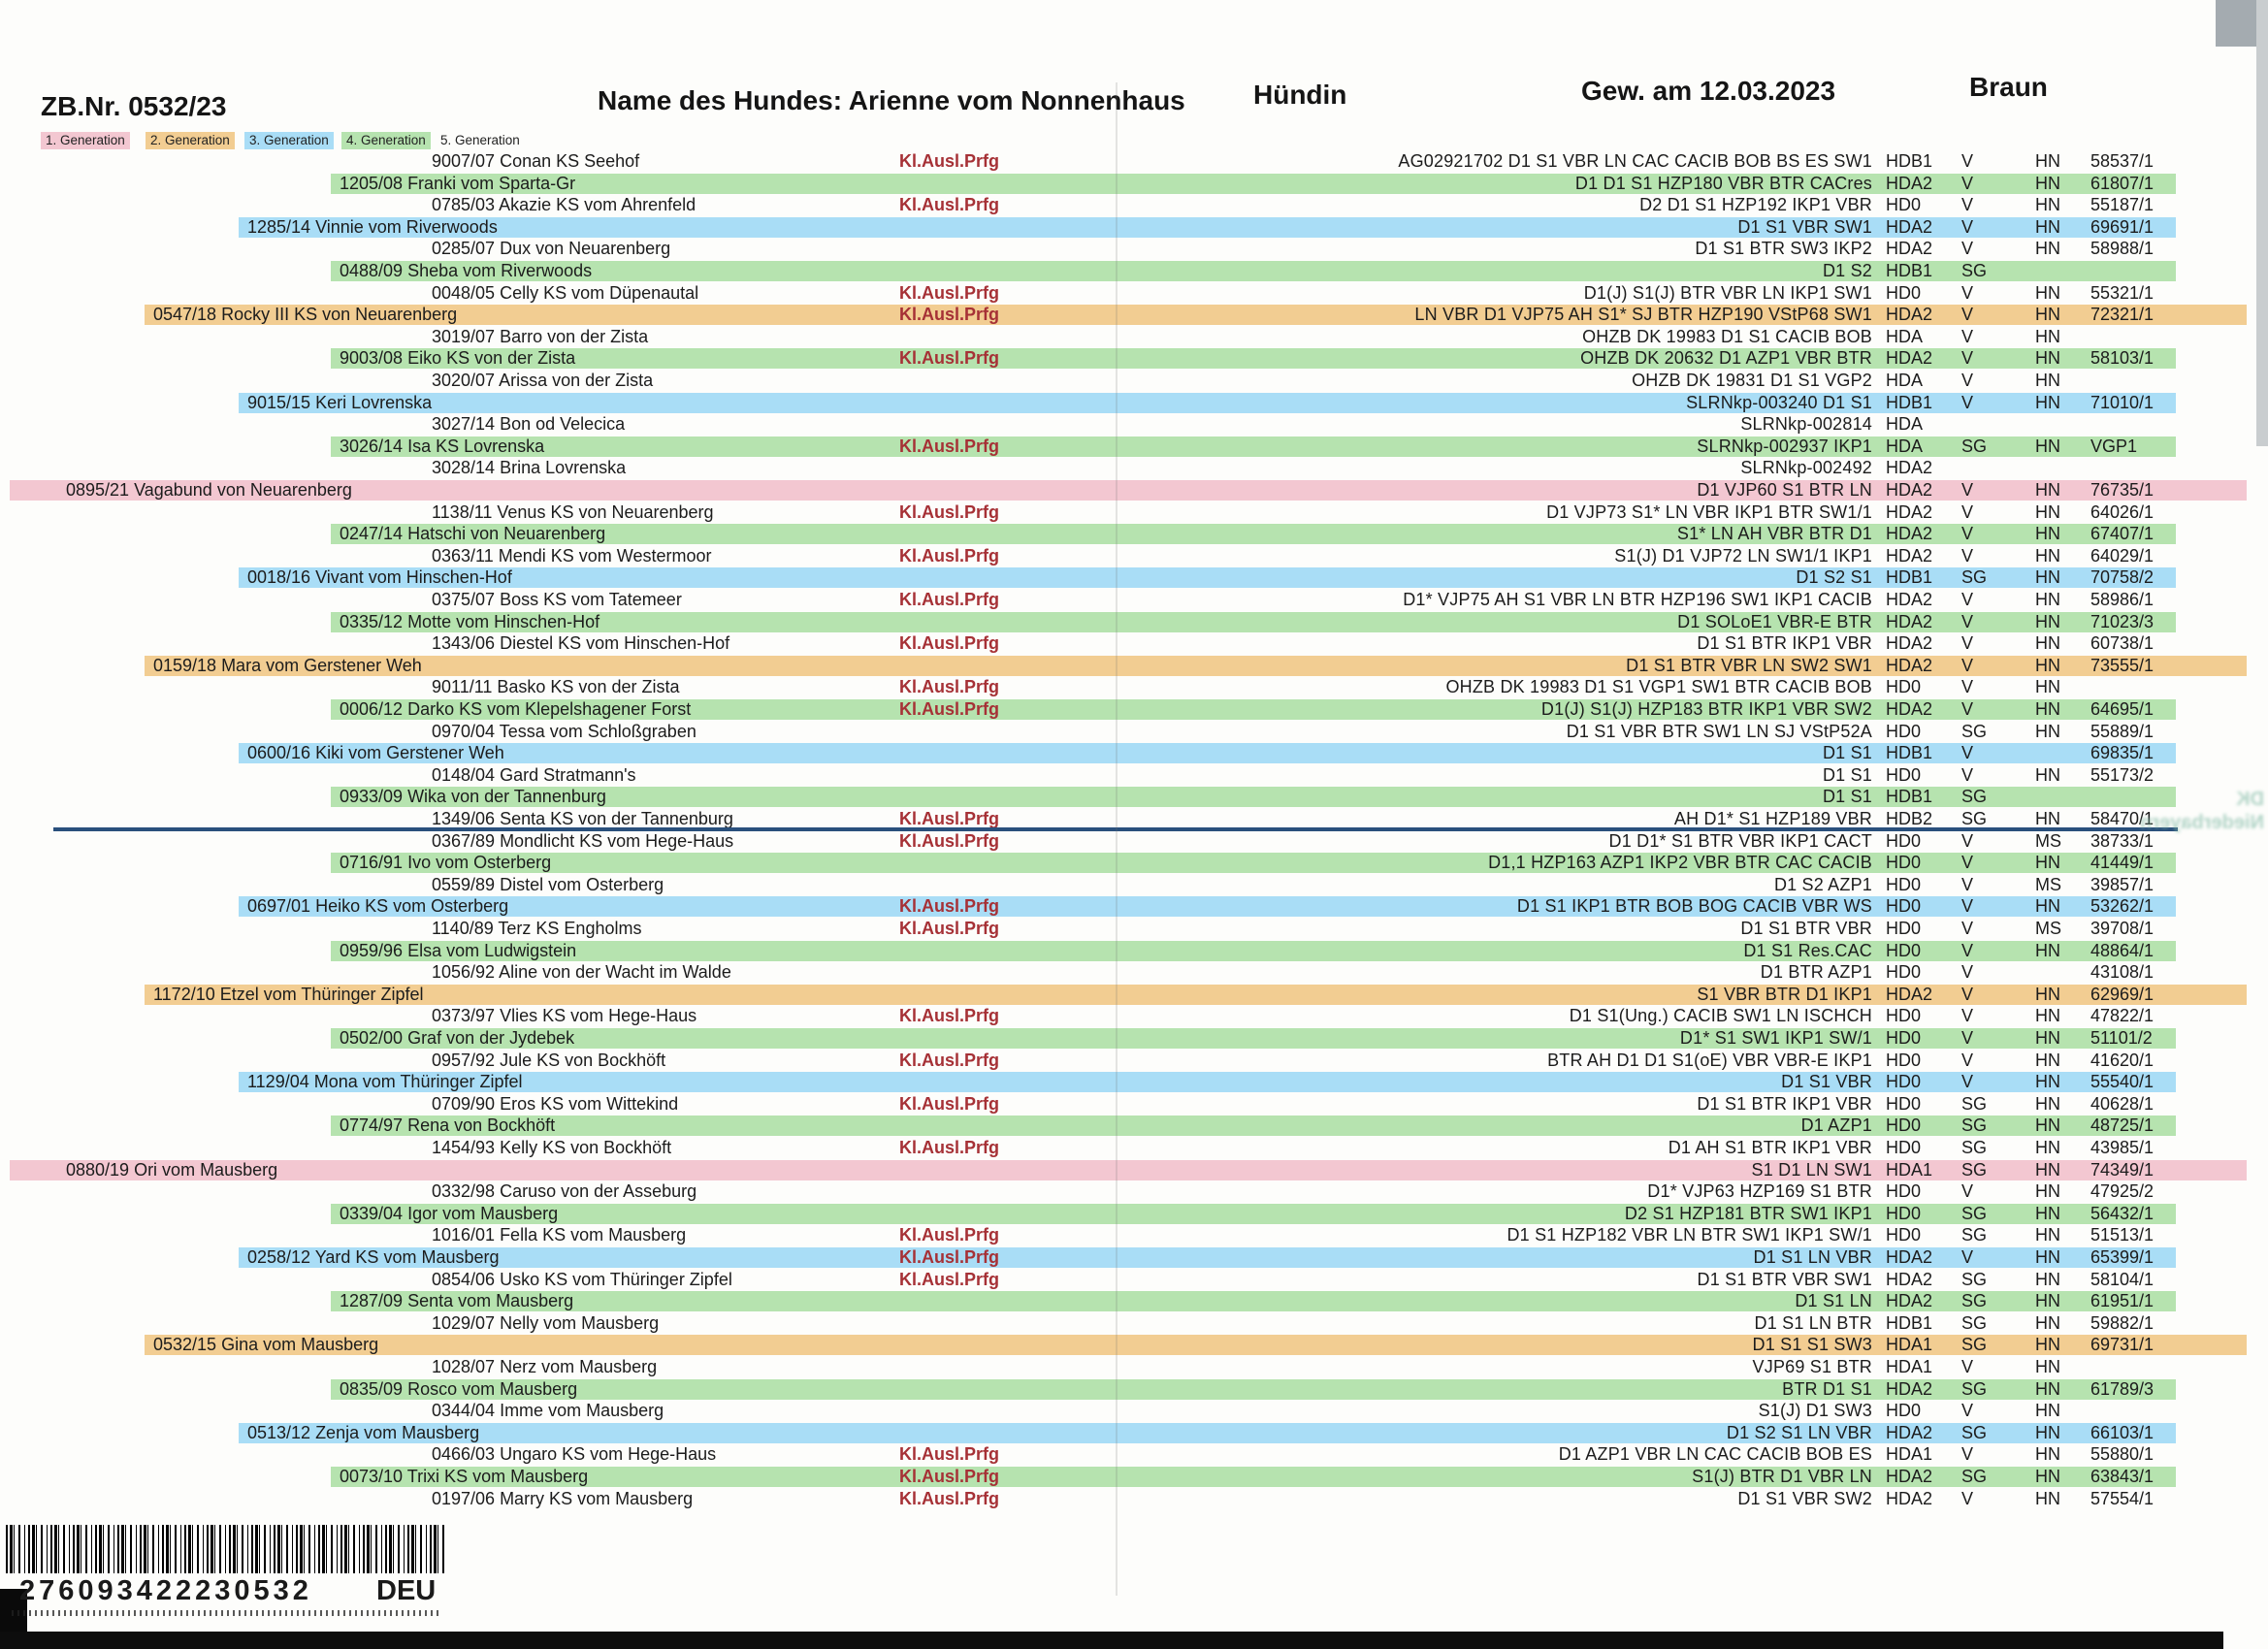  What do you see at coordinates (378, 906) in the screenshot?
I see `dog-name: 0697/01 Heiko KS vom Osterberg` at bounding box center [378, 906].